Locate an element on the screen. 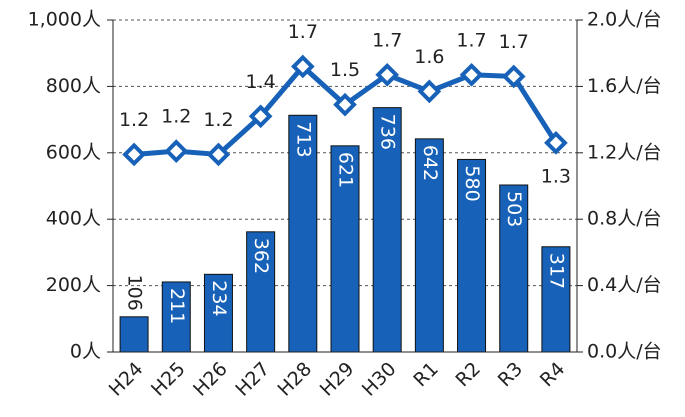 The height and width of the screenshot is (417, 685). bar-value-label: 713 is located at coordinates (303, 139).